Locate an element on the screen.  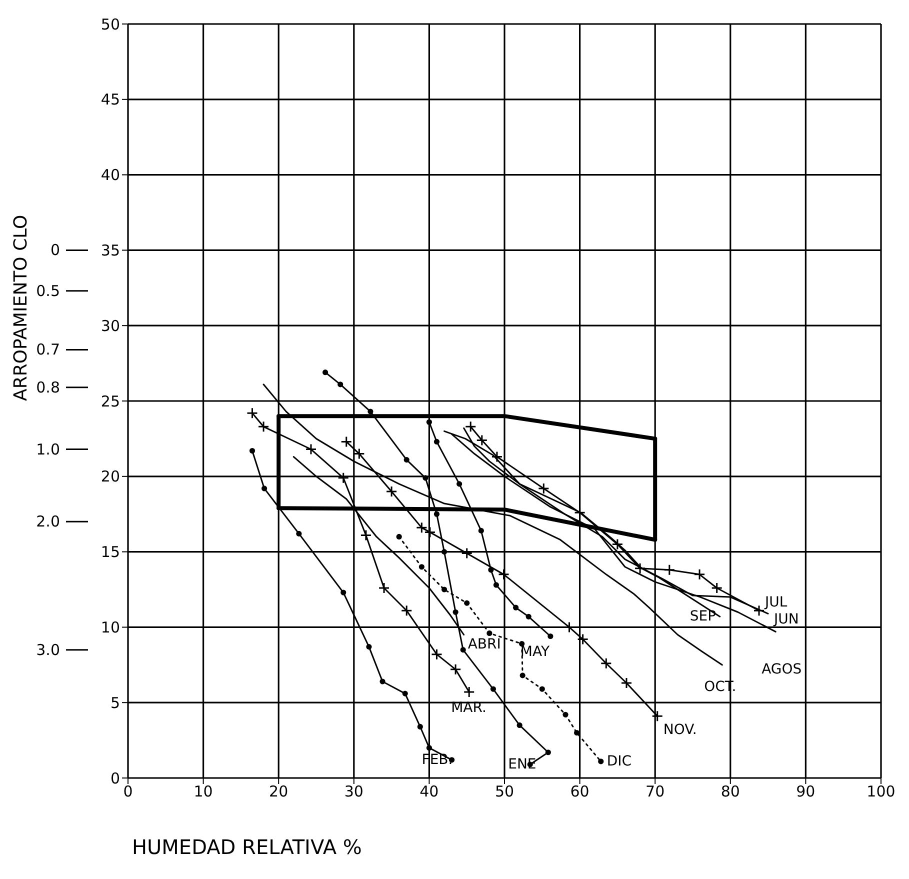
x-tick-label: 50 is located at coordinates (504, 791).